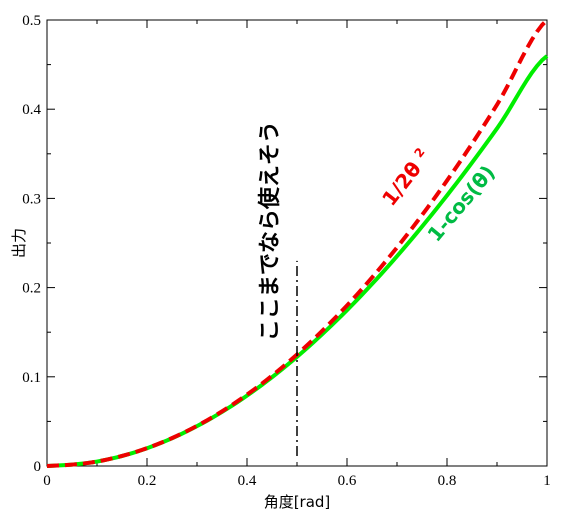  I want to click on x-tick-label-0: 0, so click(47, 481).